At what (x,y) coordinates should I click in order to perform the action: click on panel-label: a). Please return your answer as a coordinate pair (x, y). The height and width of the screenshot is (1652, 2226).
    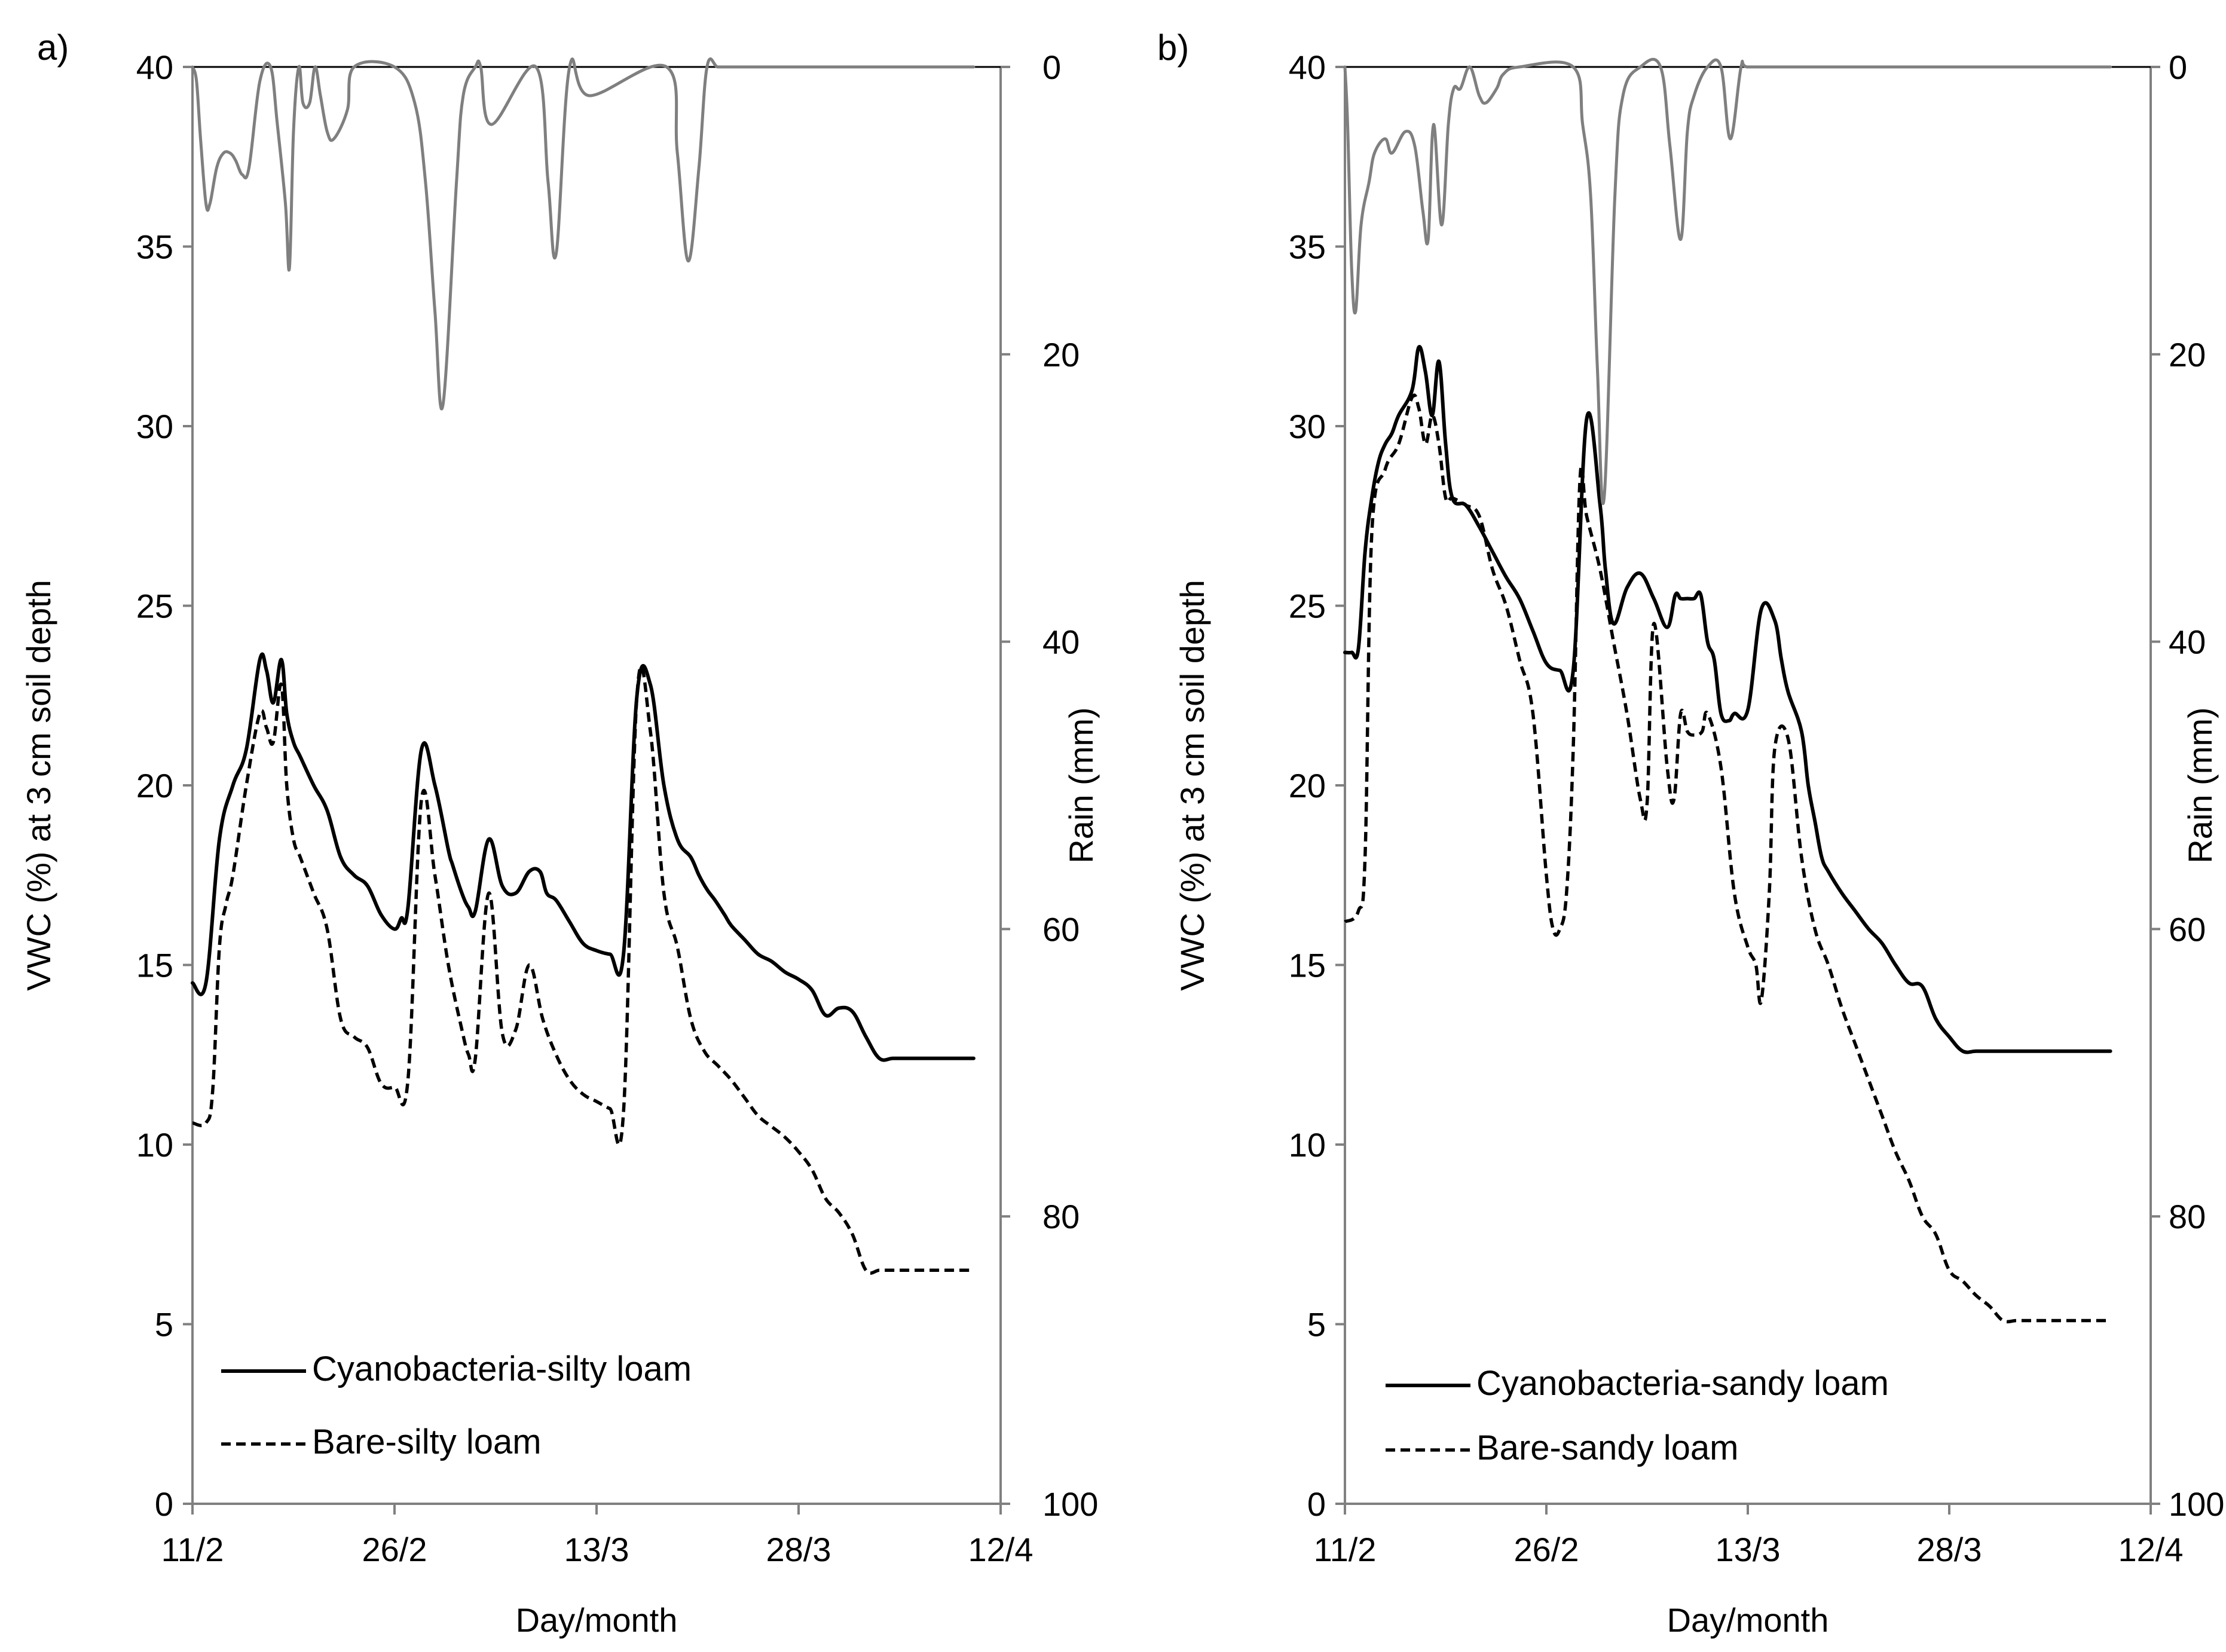
    Looking at the image, I should click on (53, 47).